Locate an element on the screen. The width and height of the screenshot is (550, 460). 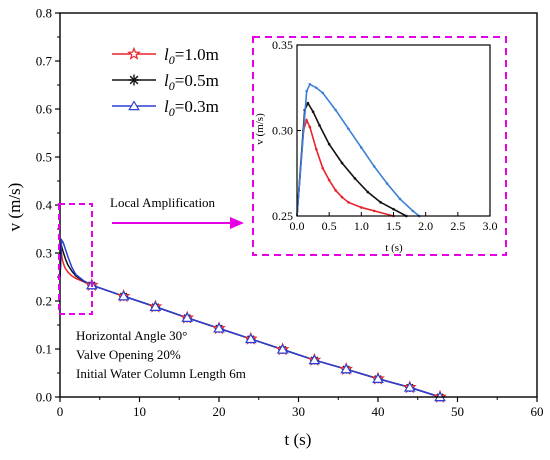
local-amplification-label: Local Amplification is located at coordinates (163, 202).